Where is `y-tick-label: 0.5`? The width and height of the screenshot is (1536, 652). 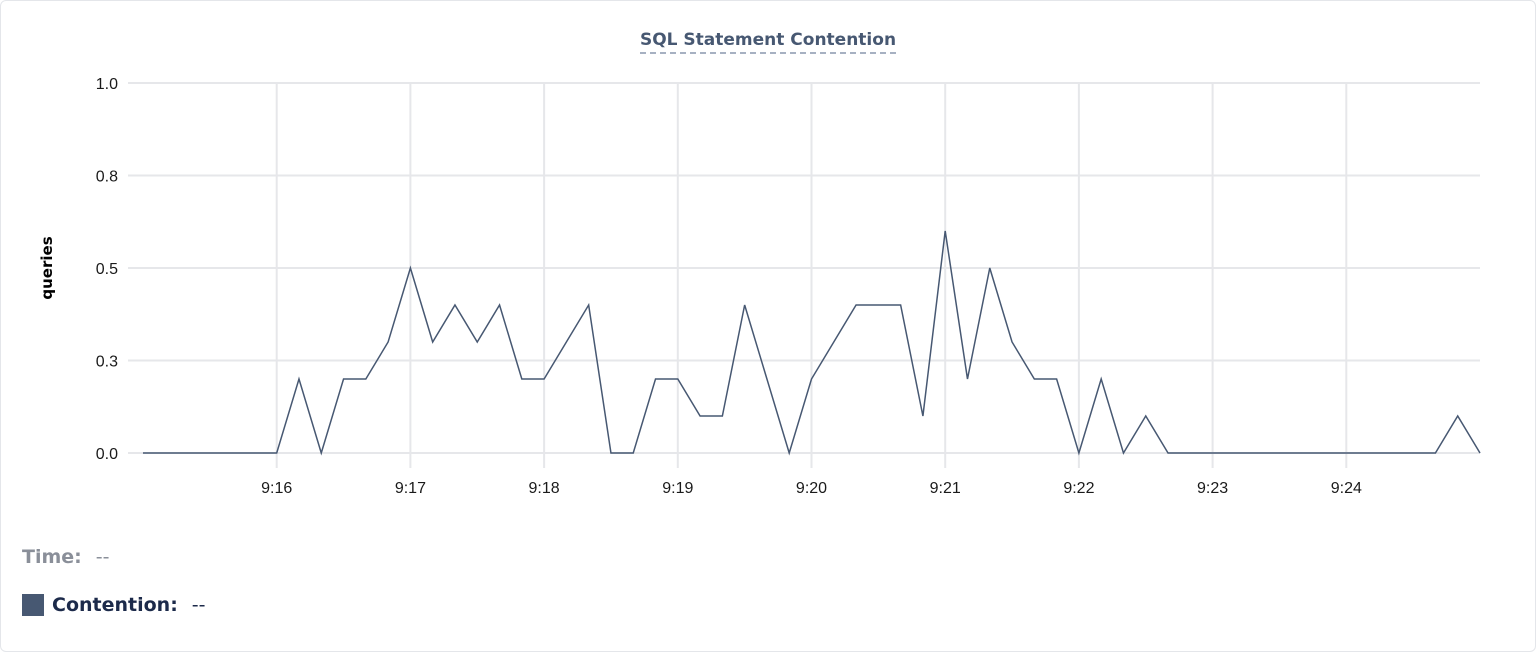 y-tick-label: 0.5 is located at coordinates (107, 269).